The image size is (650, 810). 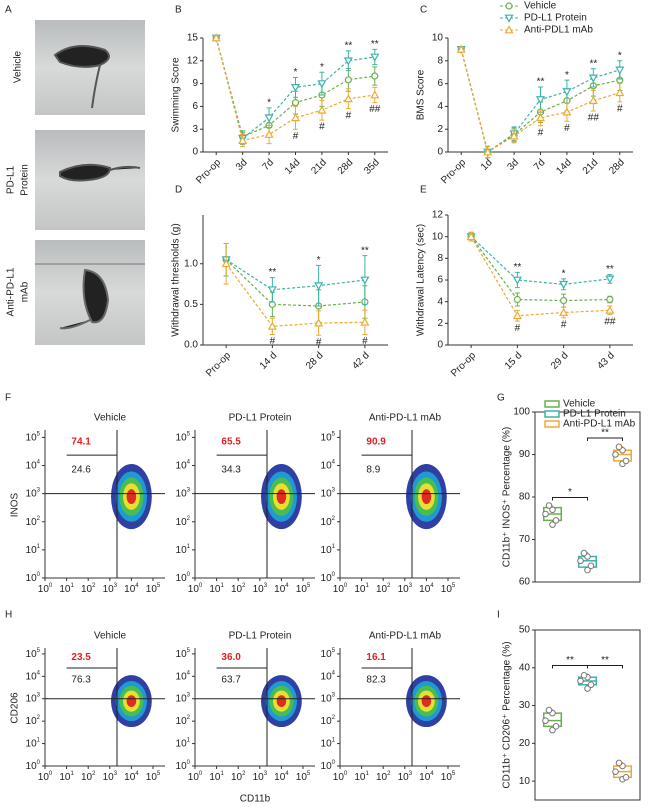 What do you see at coordinates (51, 586) in the screenshot?
I see `tick-exponent: 0` at bounding box center [51, 586].